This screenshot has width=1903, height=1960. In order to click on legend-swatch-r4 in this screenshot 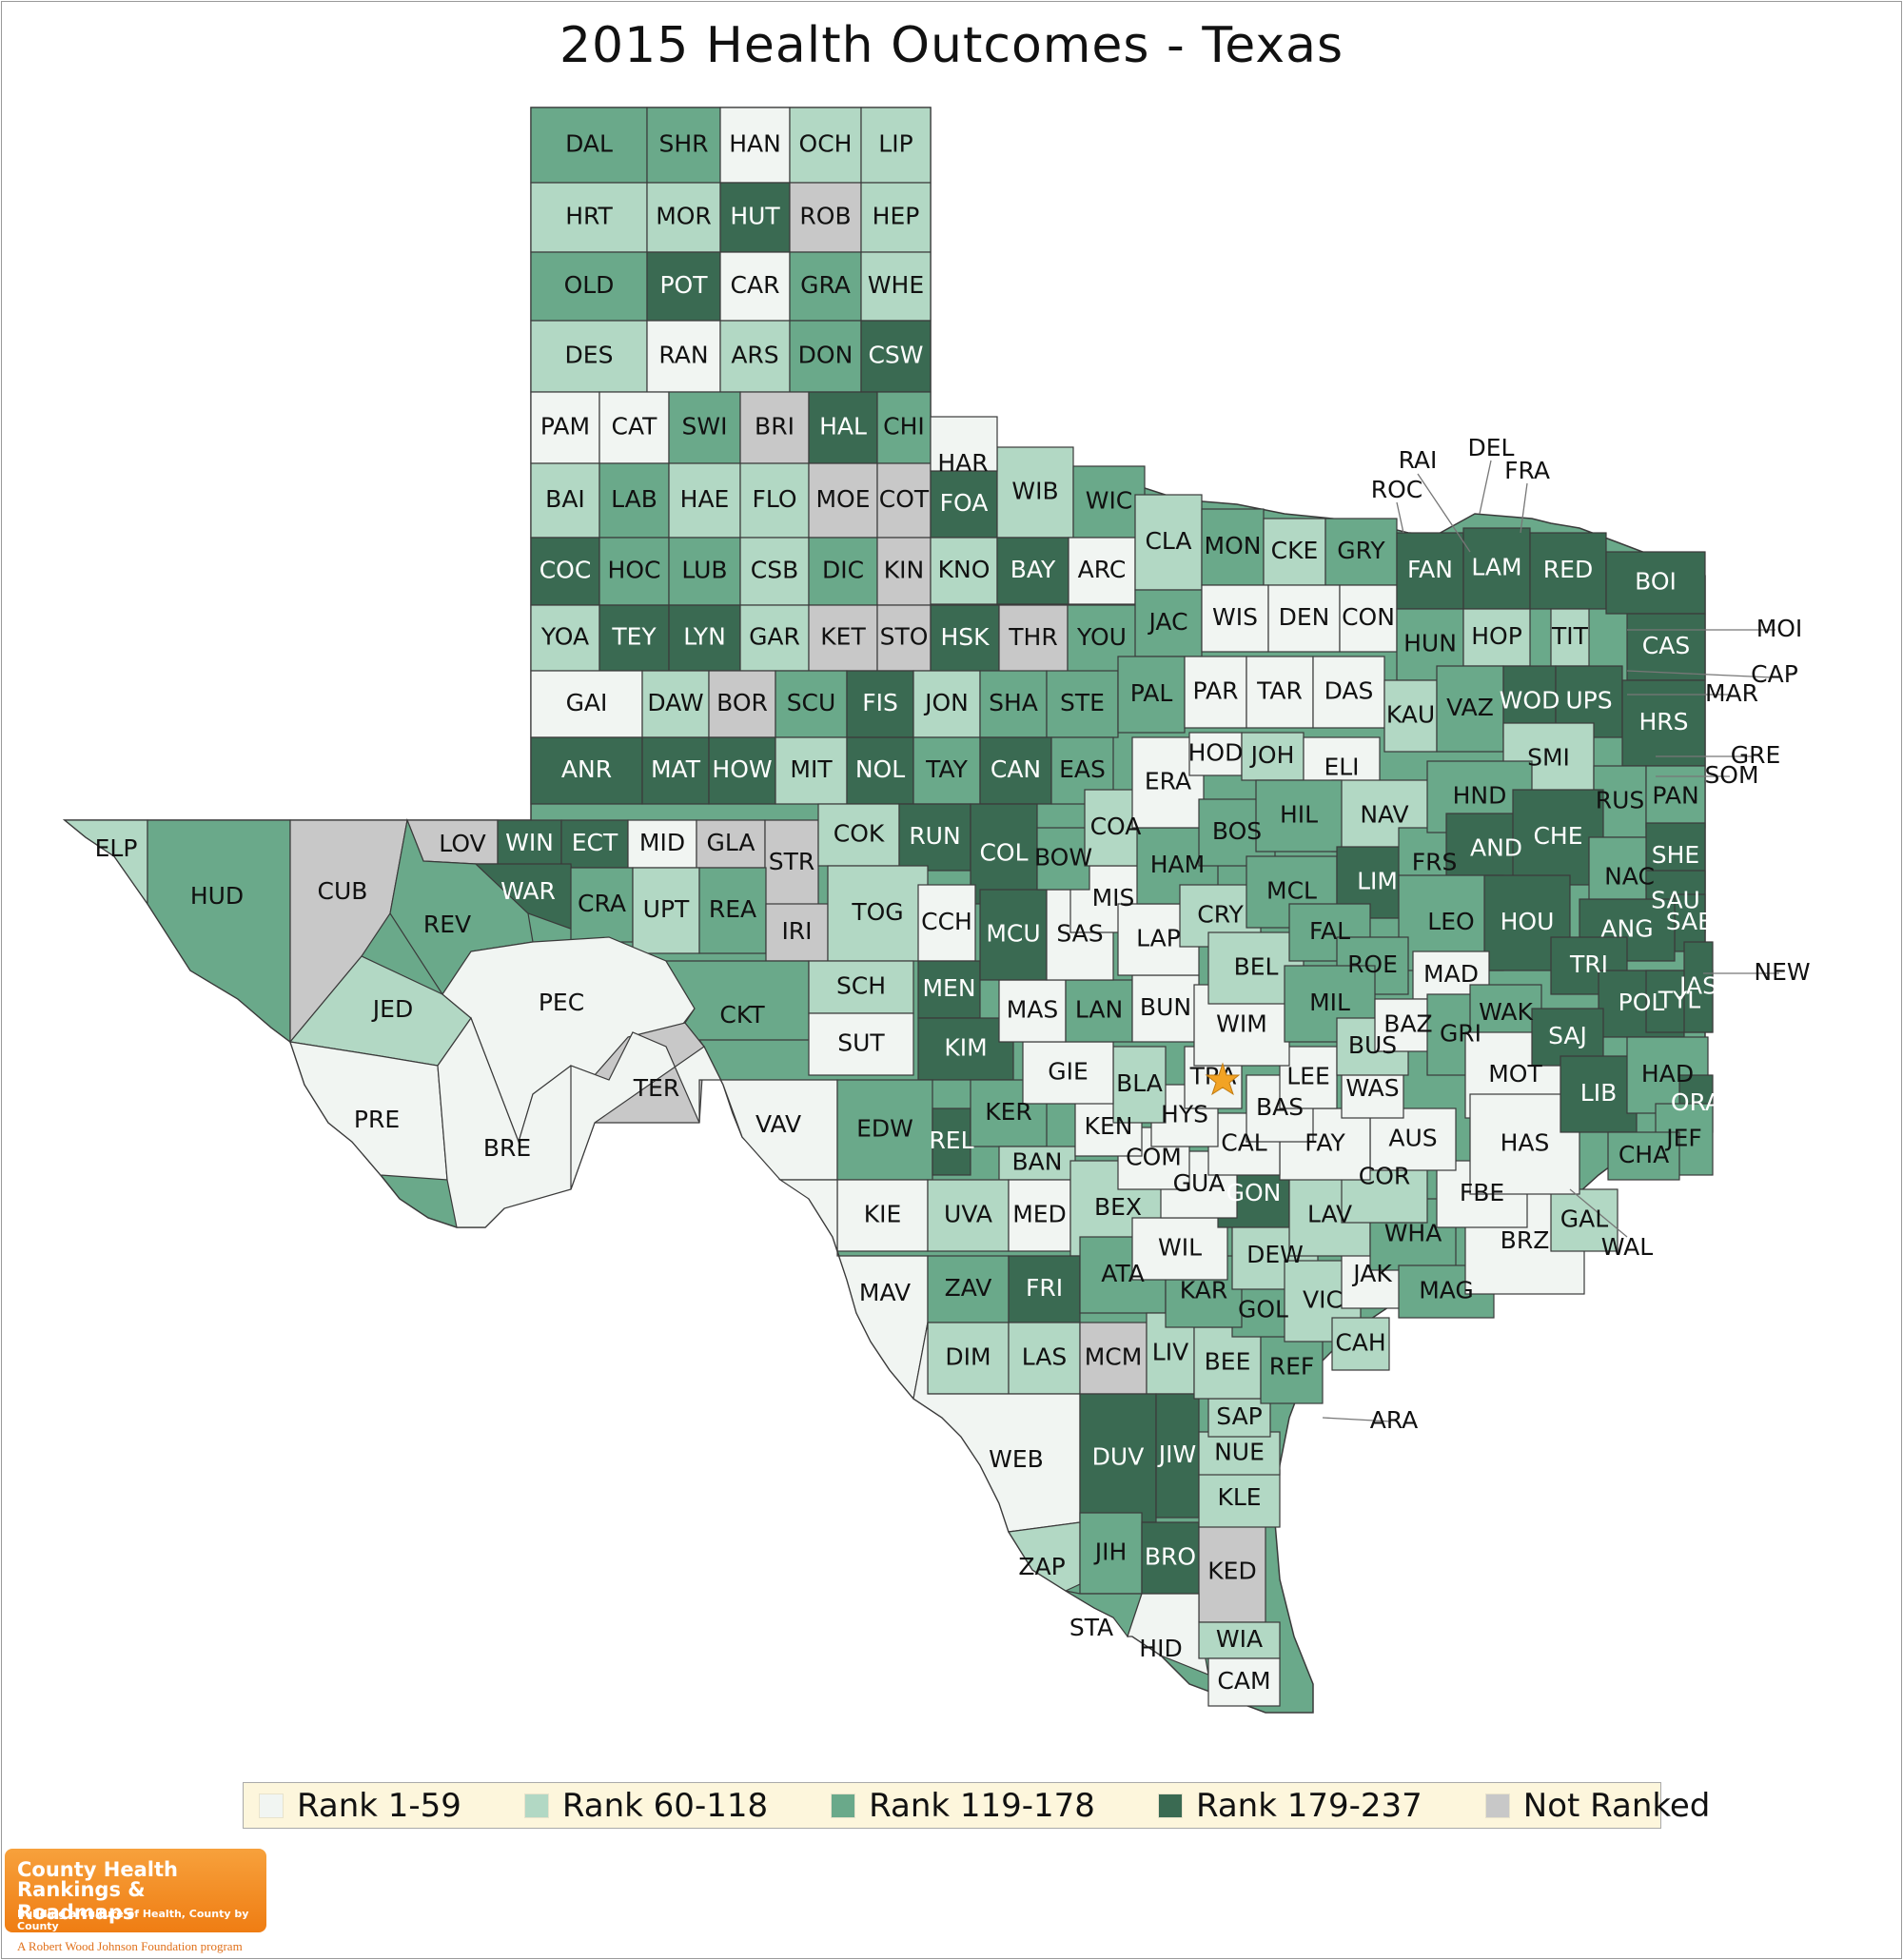, I will do `click(1170, 1805)`.